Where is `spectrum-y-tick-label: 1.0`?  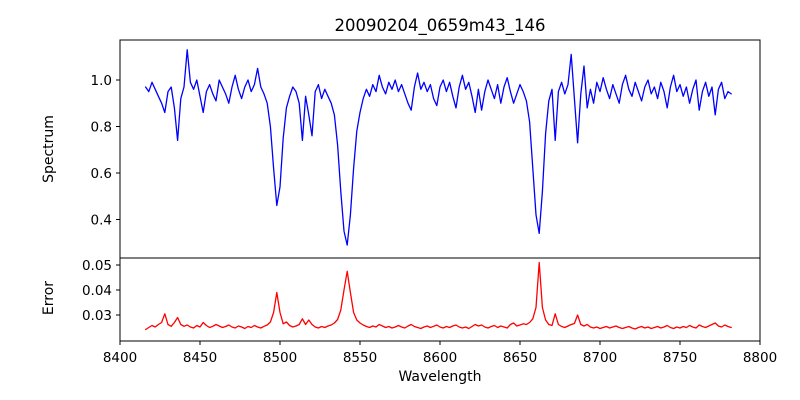 spectrum-y-tick-label: 1.0 is located at coordinates (101, 81).